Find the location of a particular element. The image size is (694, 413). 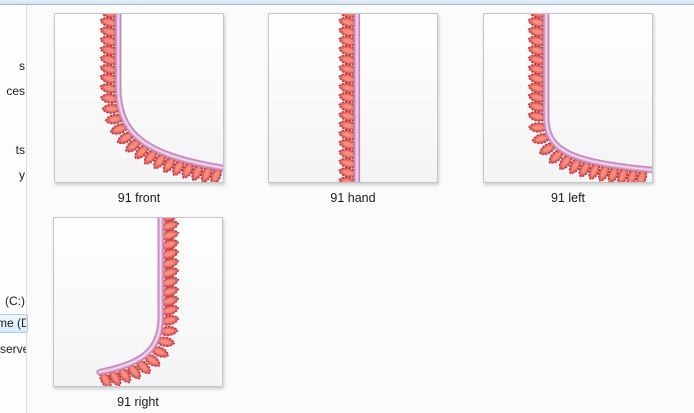

file-item-91-hand: 91 hand is located at coordinates (353, 109).